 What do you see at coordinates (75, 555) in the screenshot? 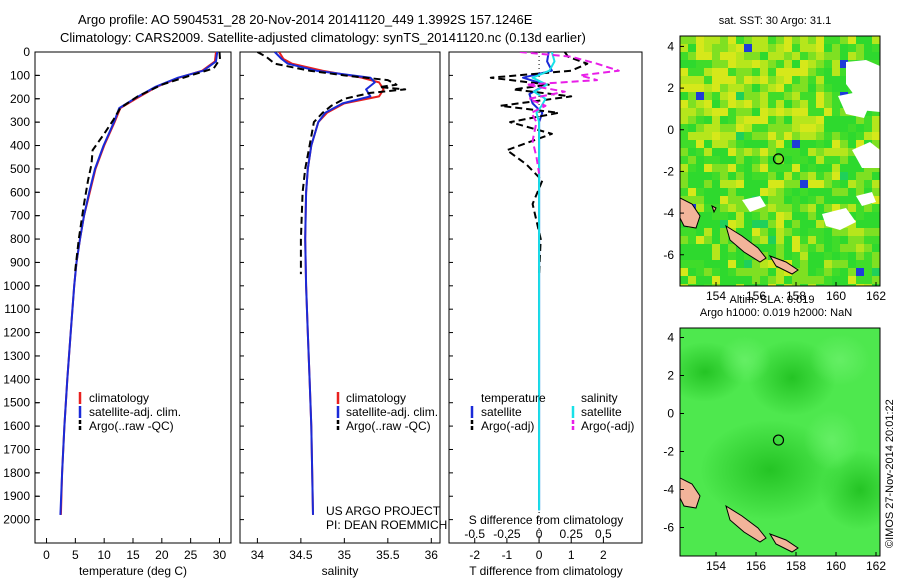
I see `x-tick-label: 5` at bounding box center [75, 555].